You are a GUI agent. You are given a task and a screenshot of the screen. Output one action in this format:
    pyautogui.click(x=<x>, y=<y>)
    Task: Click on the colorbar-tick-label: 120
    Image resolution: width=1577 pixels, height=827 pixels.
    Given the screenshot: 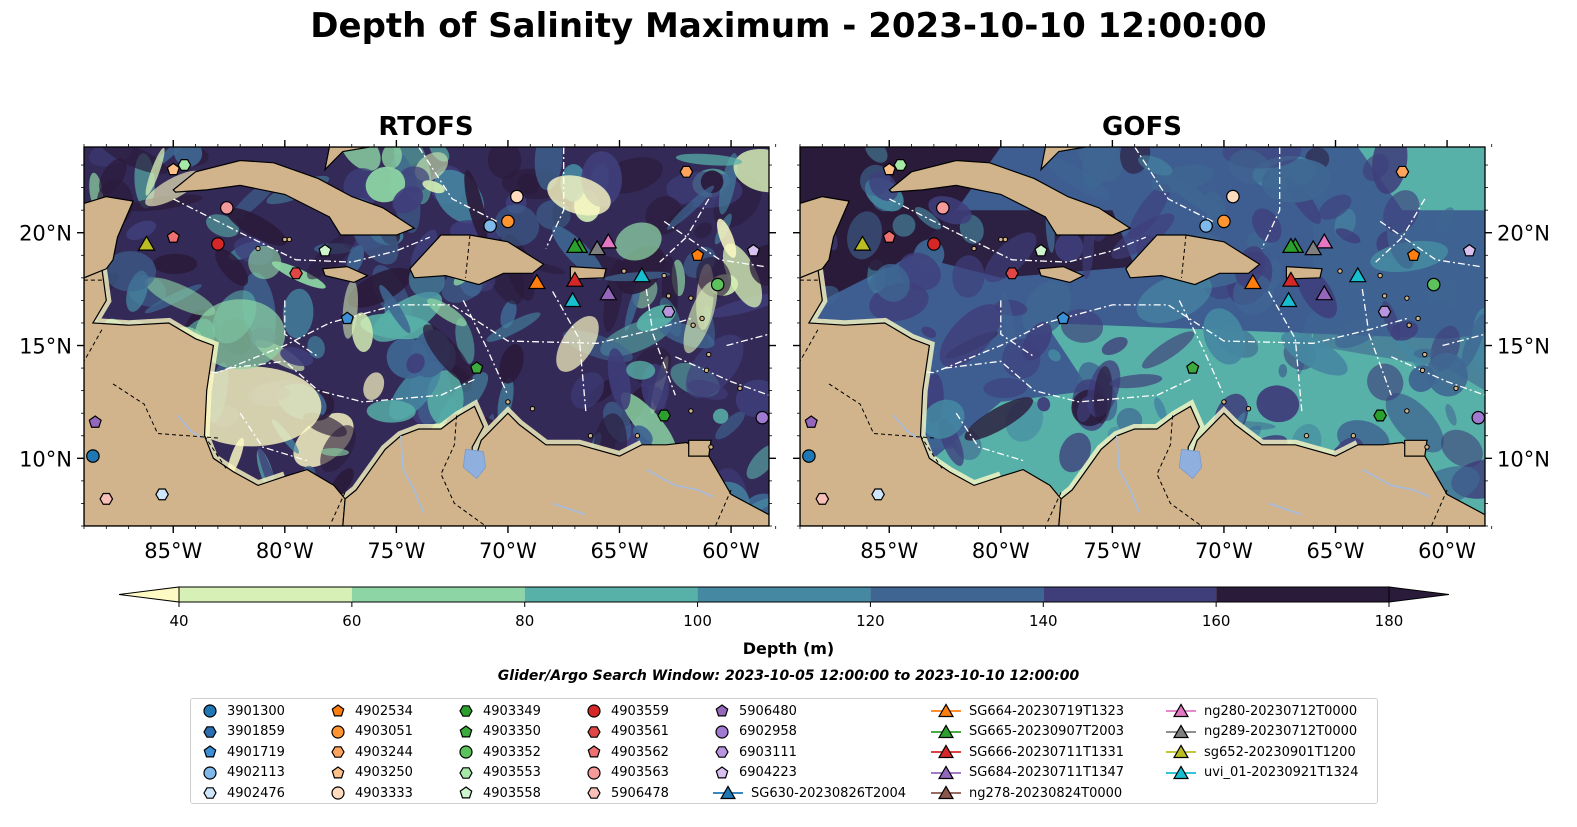 What is the action you would take?
    pyautogui.click(x=870, y=621)
    